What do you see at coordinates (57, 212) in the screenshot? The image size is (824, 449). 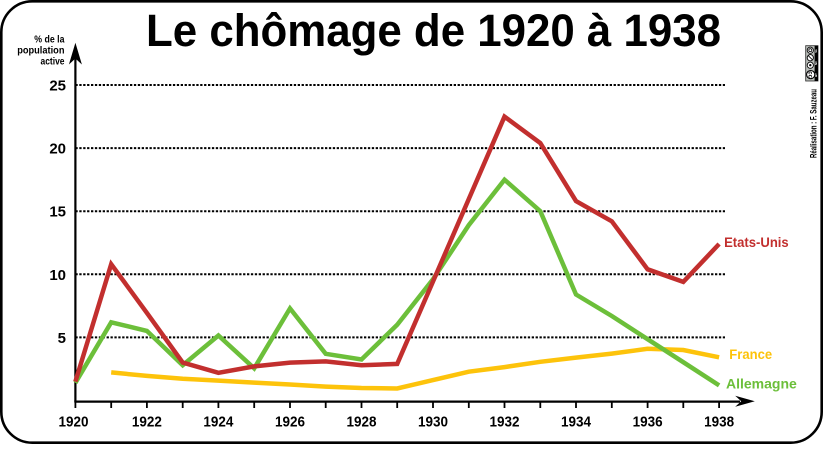 I see `svg-text: 15` at bounding box center [57, 212].